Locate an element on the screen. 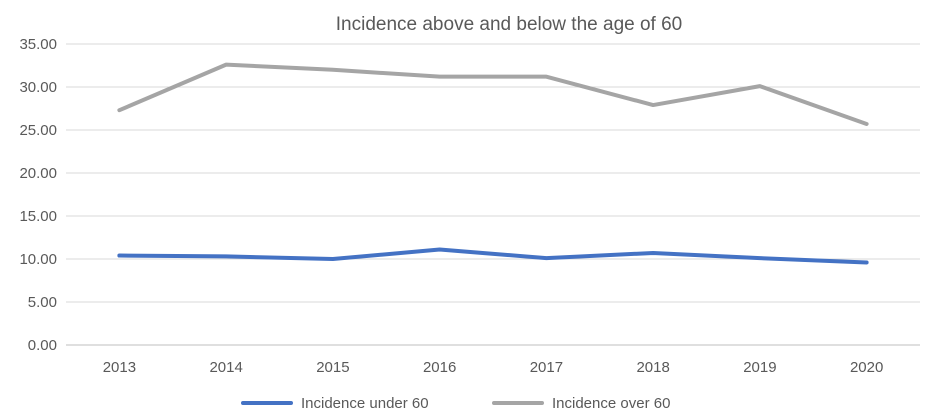 Image resolution: width=928 pixels, height=411 pixels. x-tick-label: 2013 is located at coordinates (119, 367).